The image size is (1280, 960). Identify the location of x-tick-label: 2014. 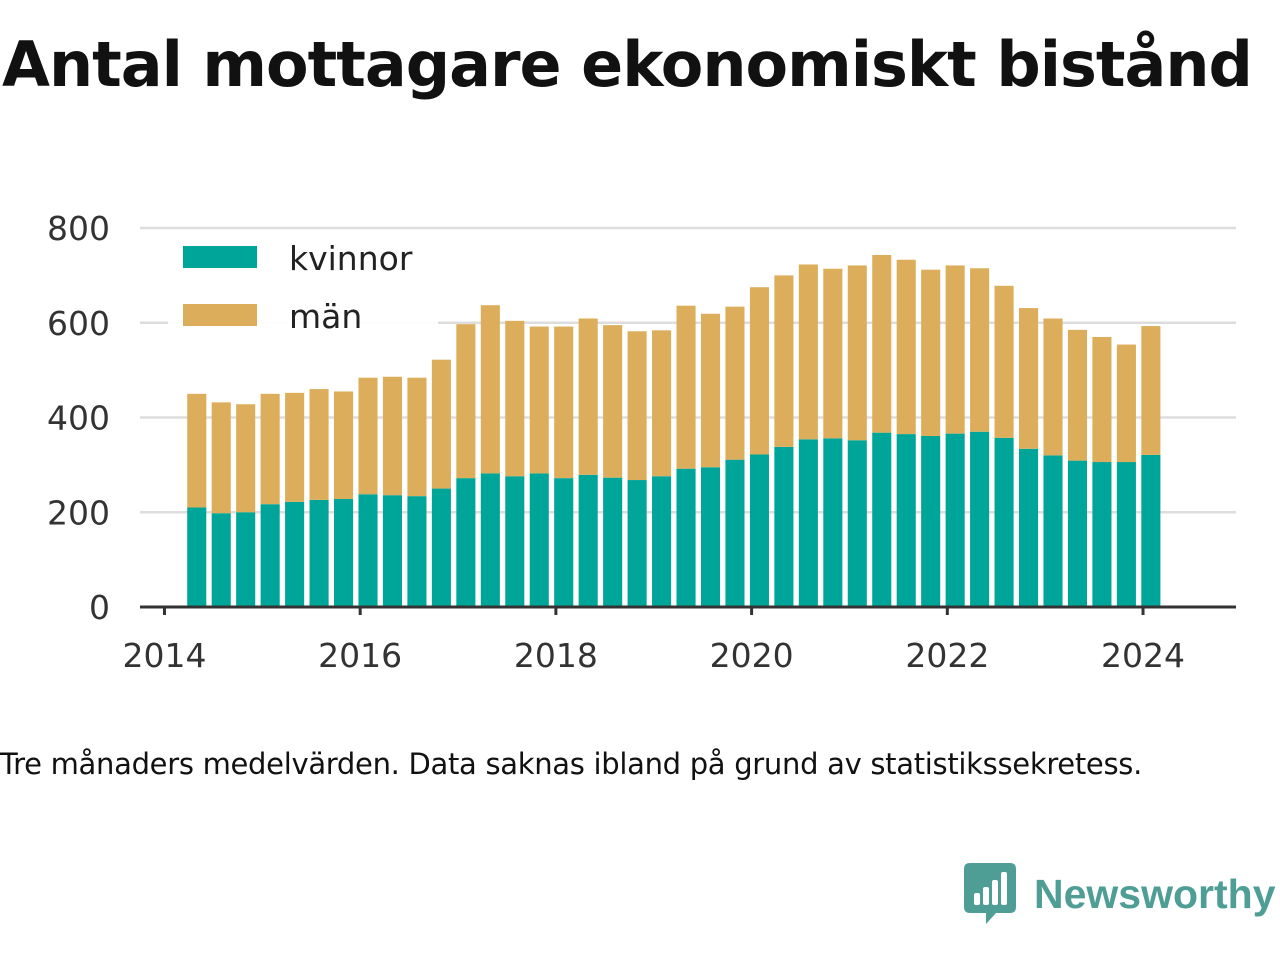
(164, 655).